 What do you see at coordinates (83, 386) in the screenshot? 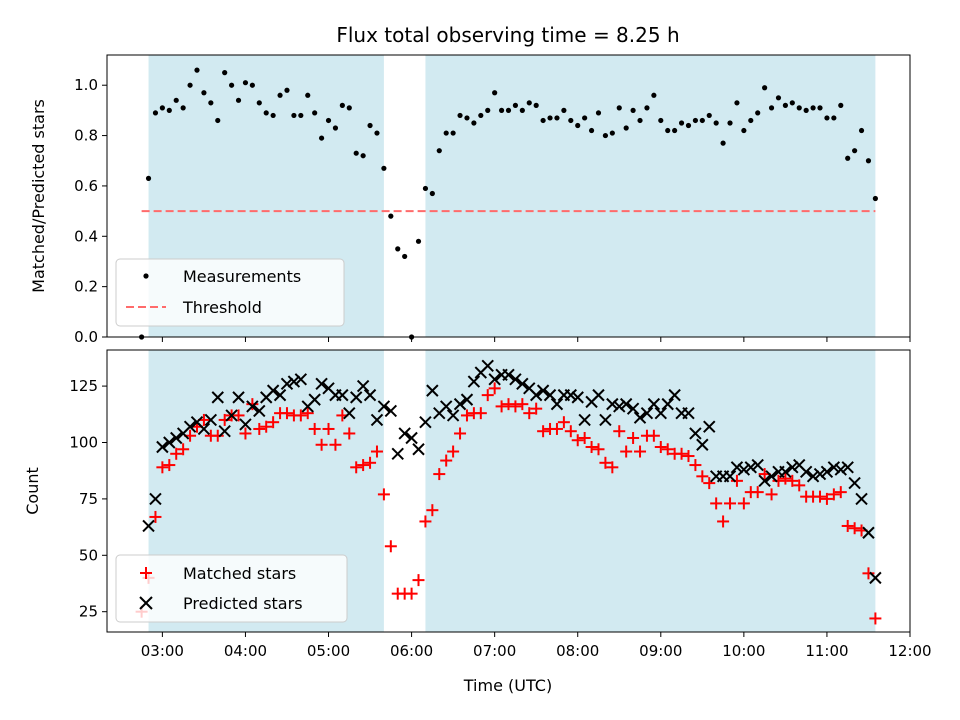
I see `bottom-y-tick-label: 125` at bounding box center [83, 386].